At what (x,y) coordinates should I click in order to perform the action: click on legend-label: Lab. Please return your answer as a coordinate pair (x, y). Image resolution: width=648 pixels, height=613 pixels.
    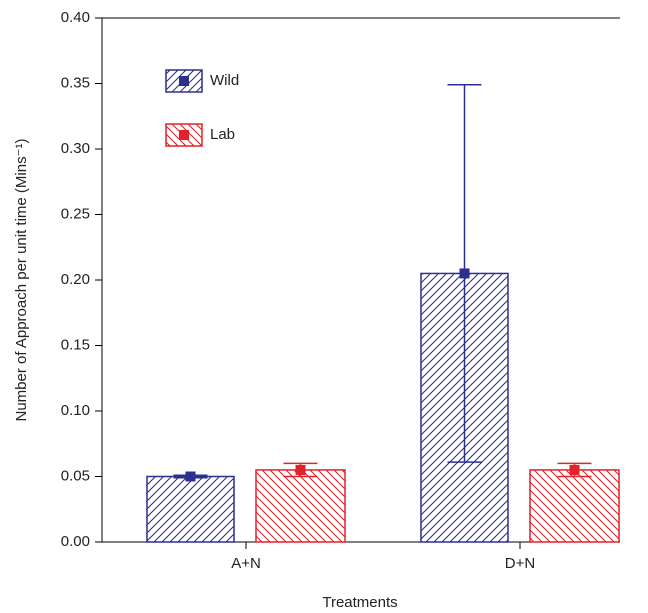
    Looking at the image, I should click on (222, 134).